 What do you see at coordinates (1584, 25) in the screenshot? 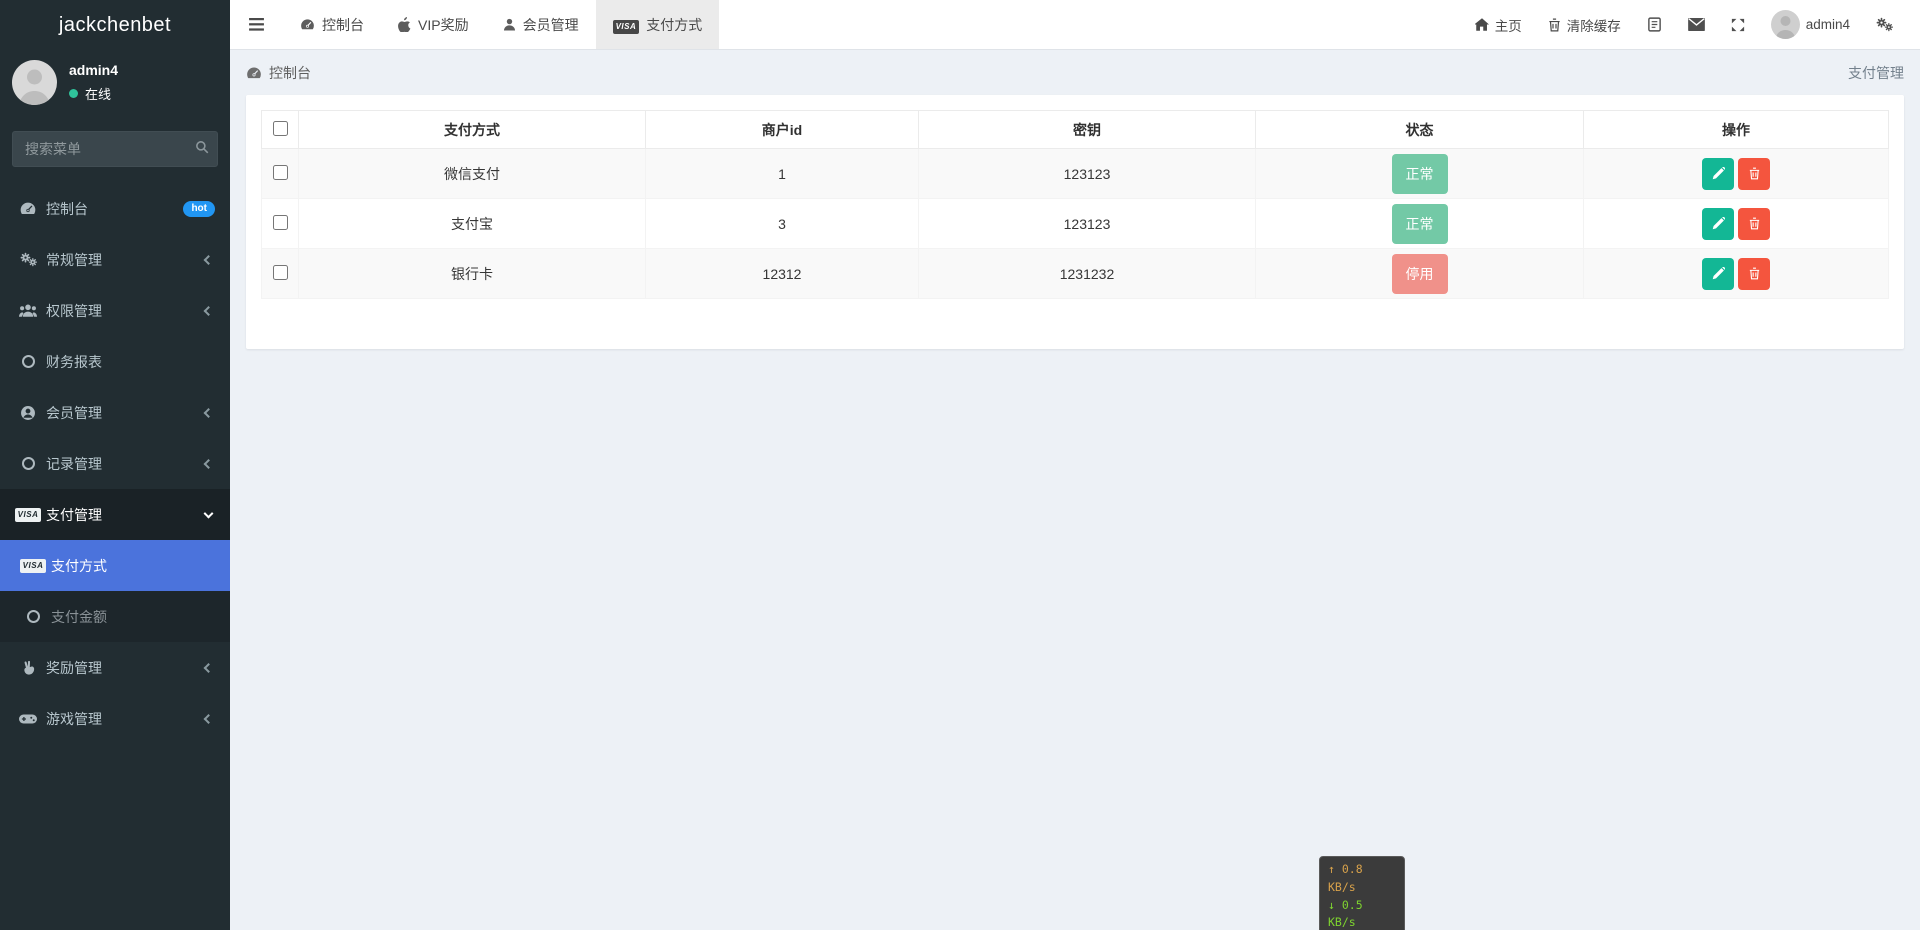
I see `clear-cache-link: 清除缓存` at bounding box center [1584, 25].